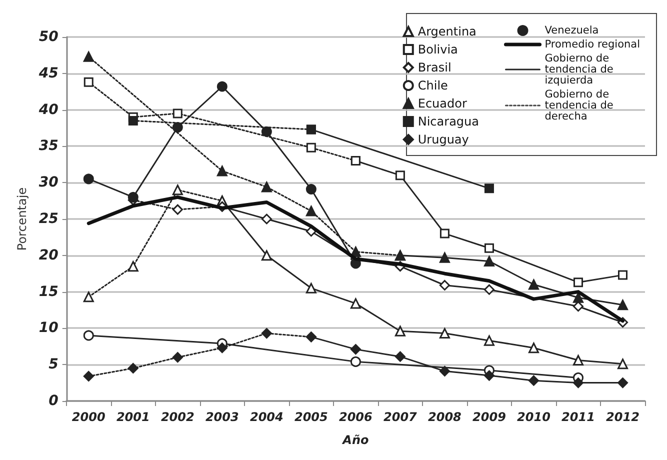 The width and height of the screenshot is (667, 460). Describe the element at coordinates (48, 37) in the screenshot. I see `y-tick-label: 50` at that location.